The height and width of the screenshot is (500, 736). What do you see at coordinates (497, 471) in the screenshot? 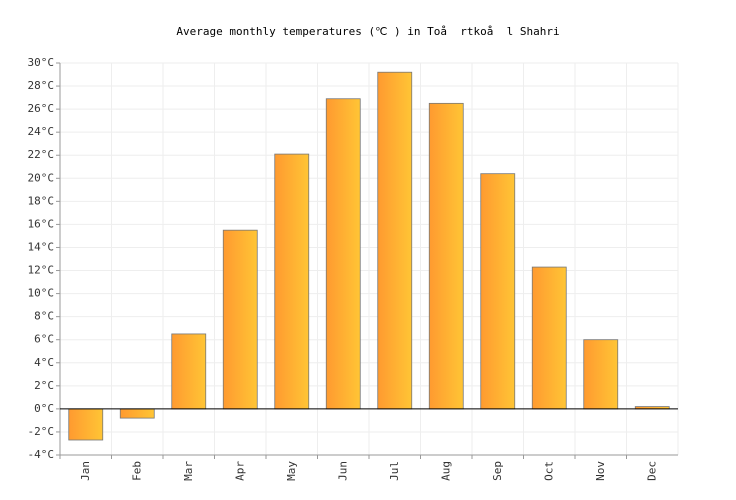
I see `x-tick-label: Sep` at bounding box center [497, 471].